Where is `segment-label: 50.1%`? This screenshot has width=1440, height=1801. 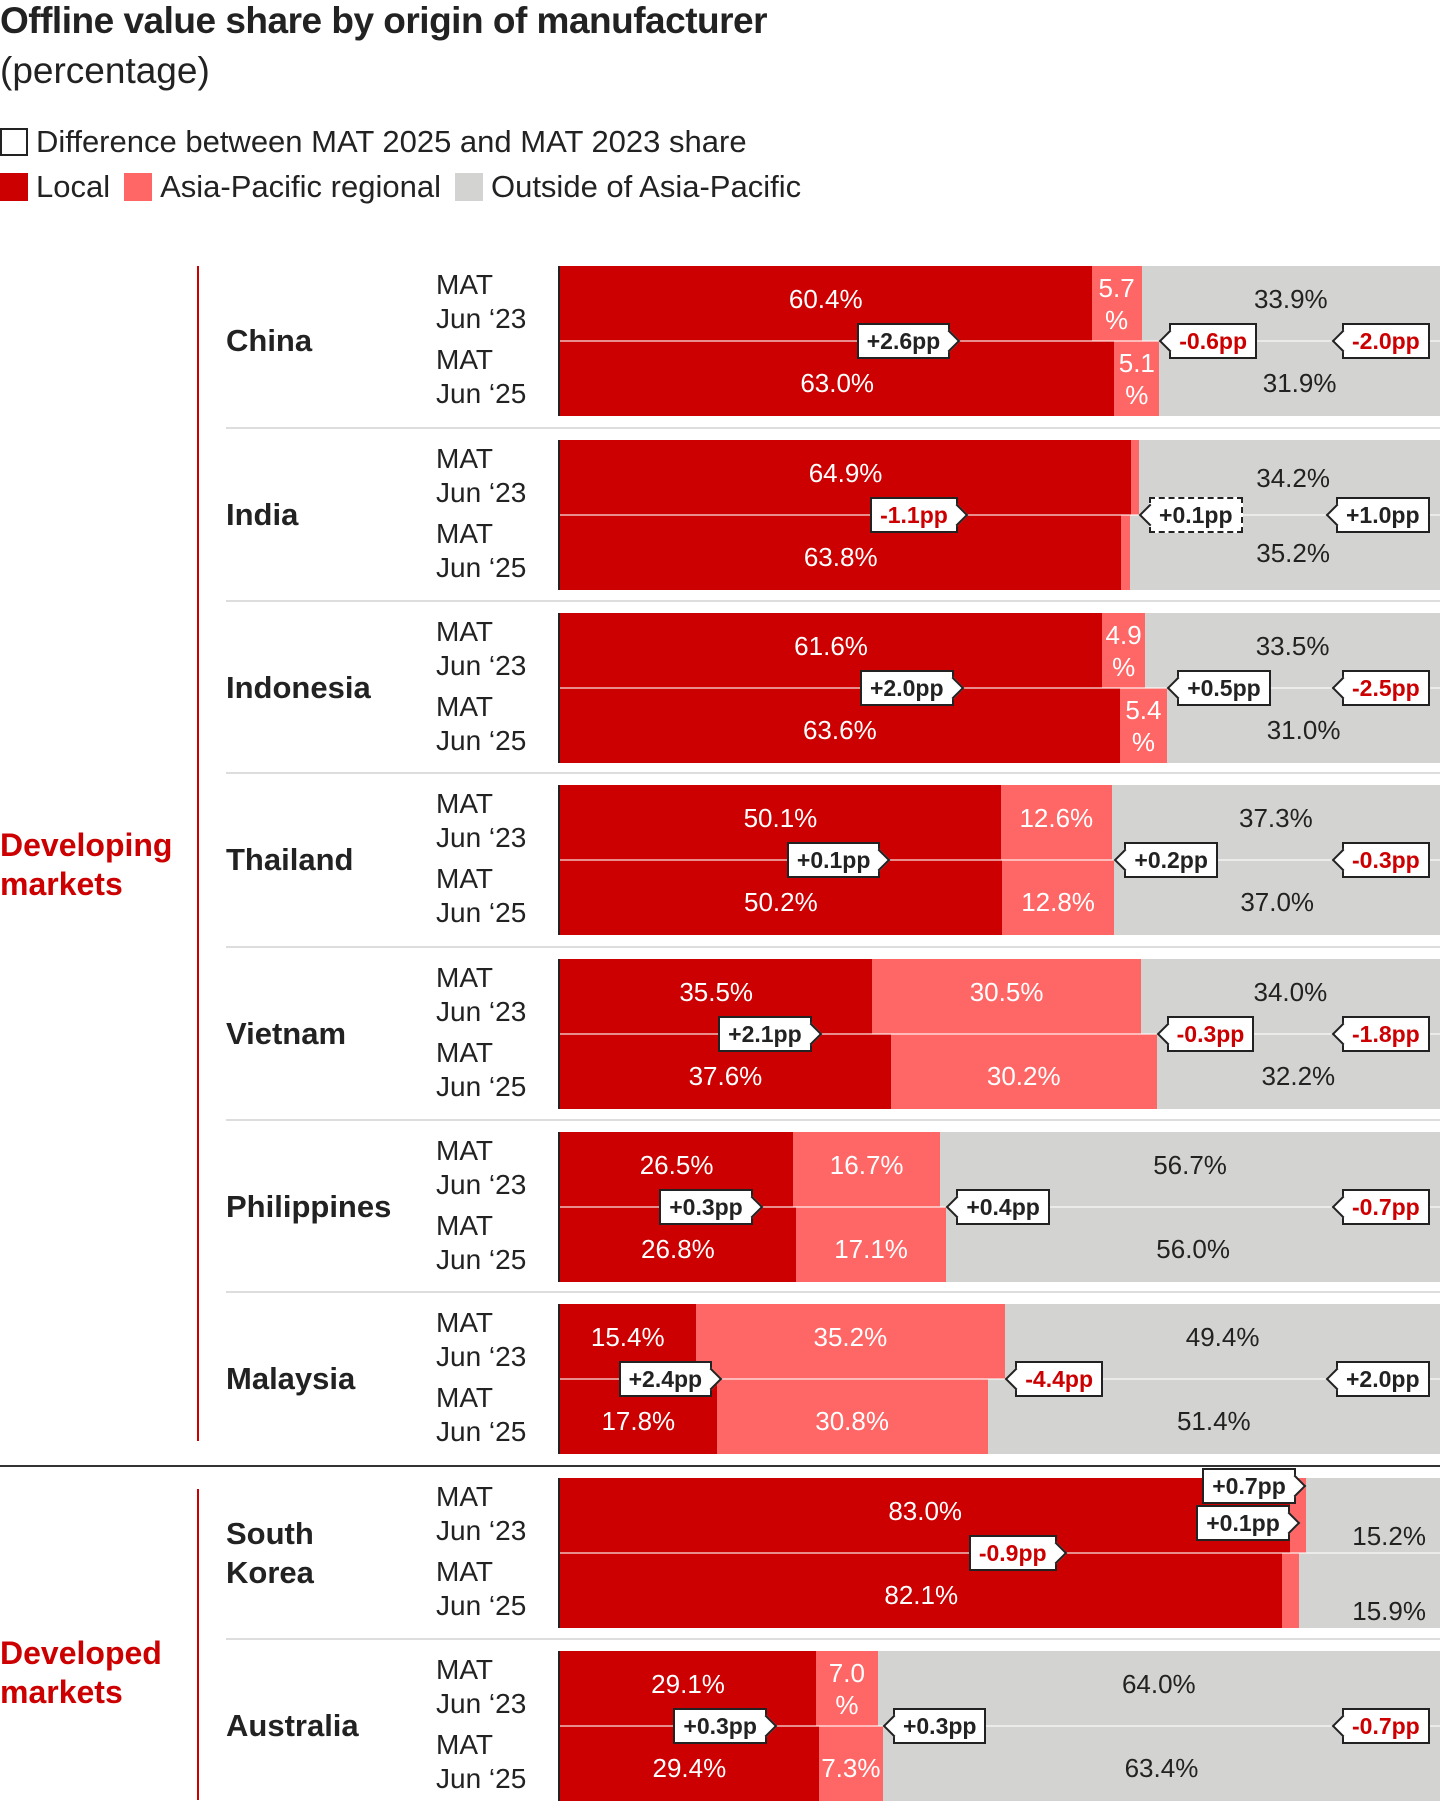 segment-label: 50.1% is located at coordinates (780, 817).